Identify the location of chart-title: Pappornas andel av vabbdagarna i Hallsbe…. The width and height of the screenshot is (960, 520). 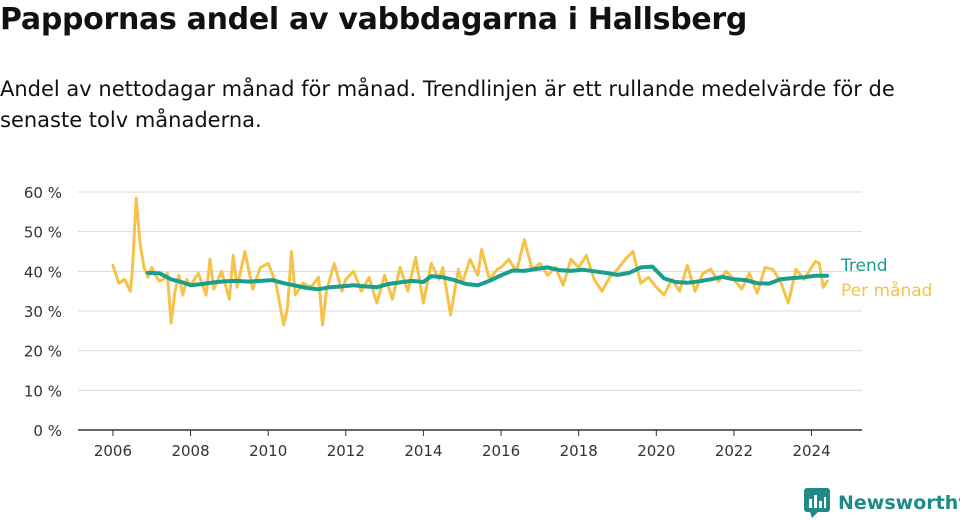
(374, 19).